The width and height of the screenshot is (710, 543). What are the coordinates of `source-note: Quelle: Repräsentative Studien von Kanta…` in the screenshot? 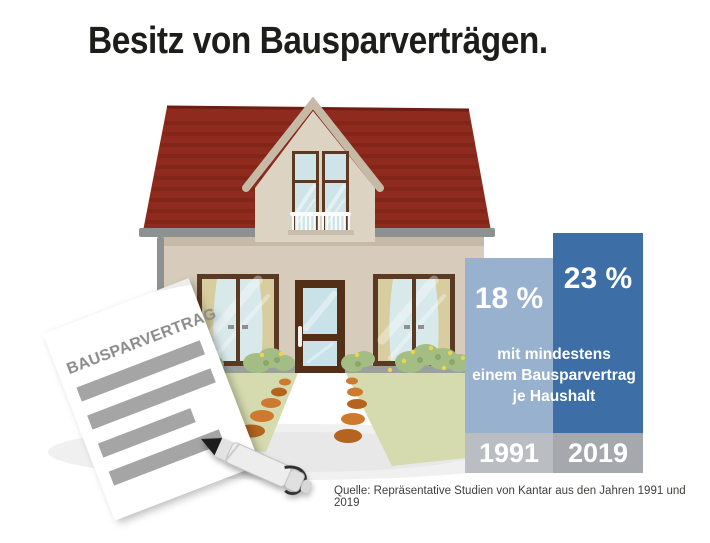 It's located at (510, 497).